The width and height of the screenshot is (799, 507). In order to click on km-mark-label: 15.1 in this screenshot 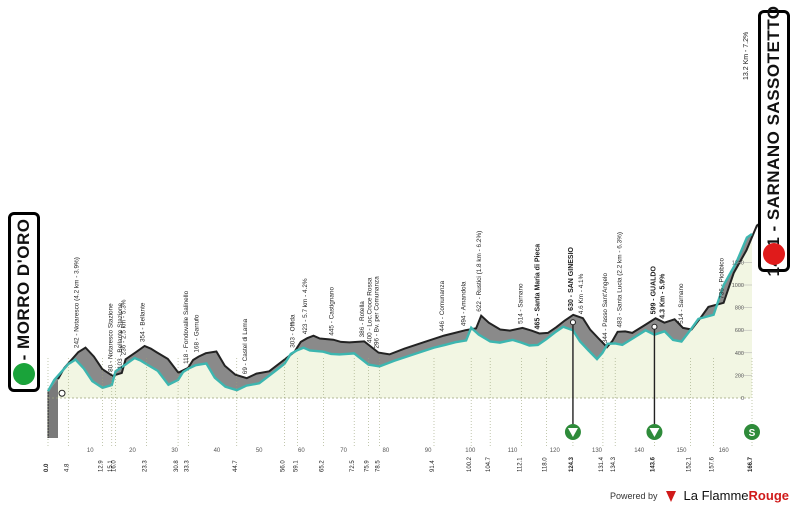, I will do `click(111, 466)`.